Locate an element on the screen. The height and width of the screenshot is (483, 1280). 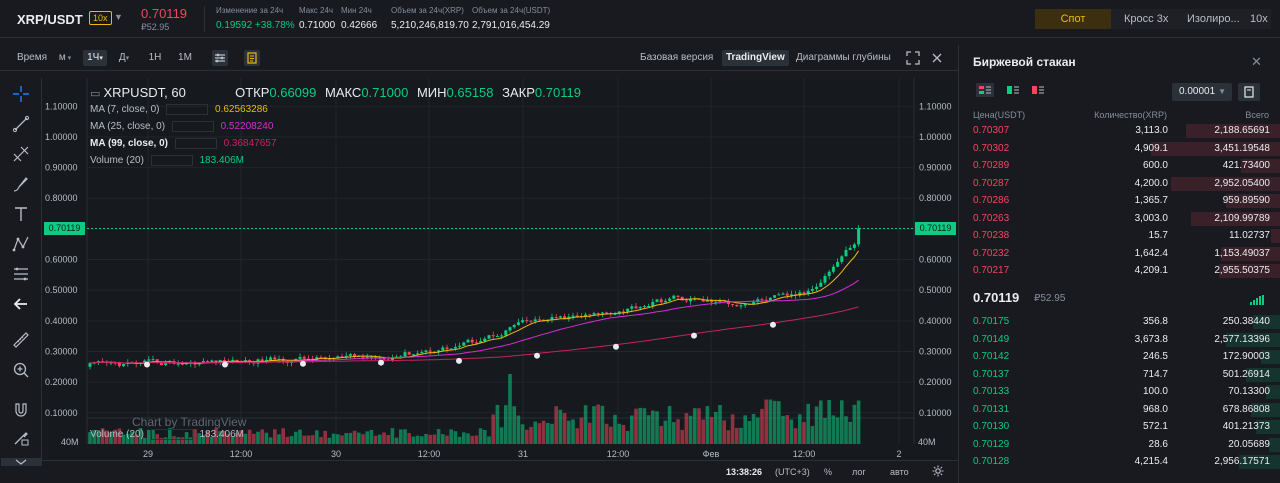
timeframe-day: Д▾ is located at coordinates (124, 57).